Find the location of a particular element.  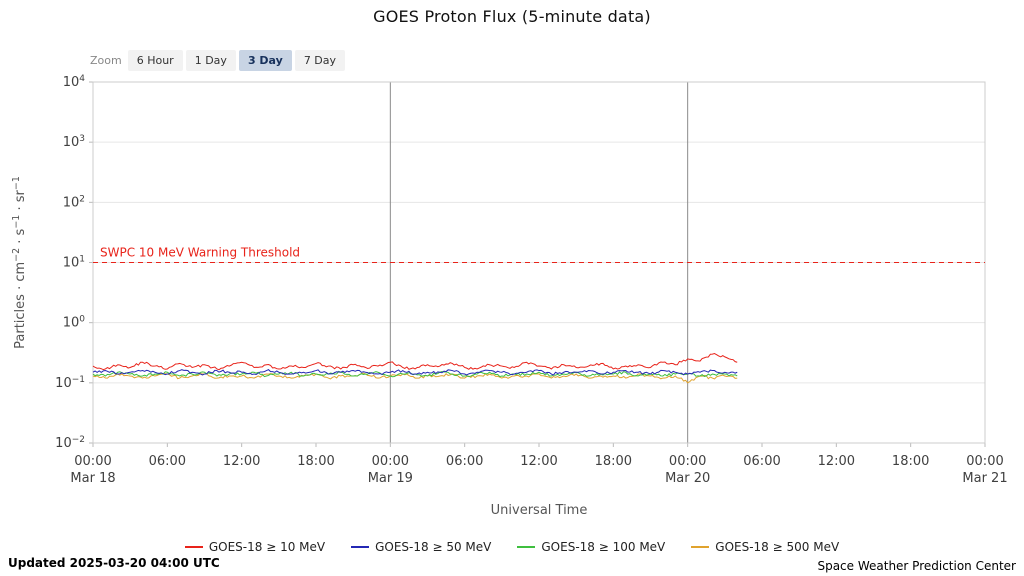

zoom-button-1-day: 1 Day is located at coordinates (210, 60).